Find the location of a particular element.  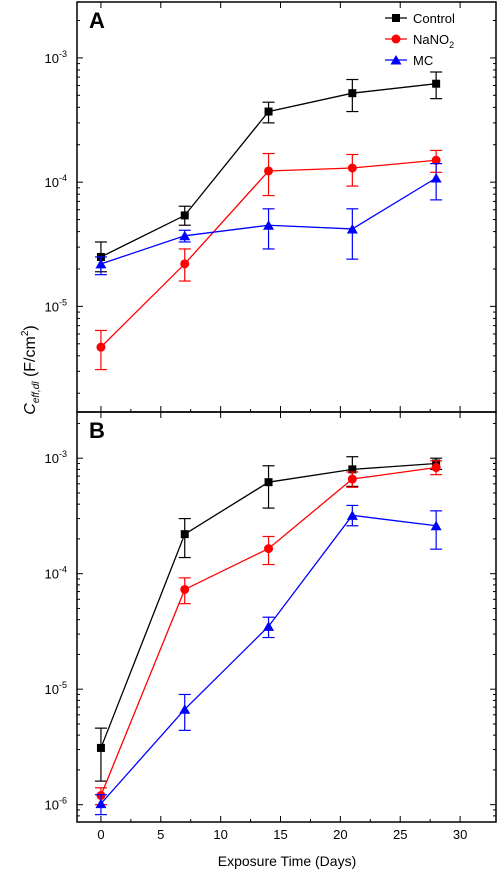

x-tick-label: 10 is located at coordinates (220, 834).